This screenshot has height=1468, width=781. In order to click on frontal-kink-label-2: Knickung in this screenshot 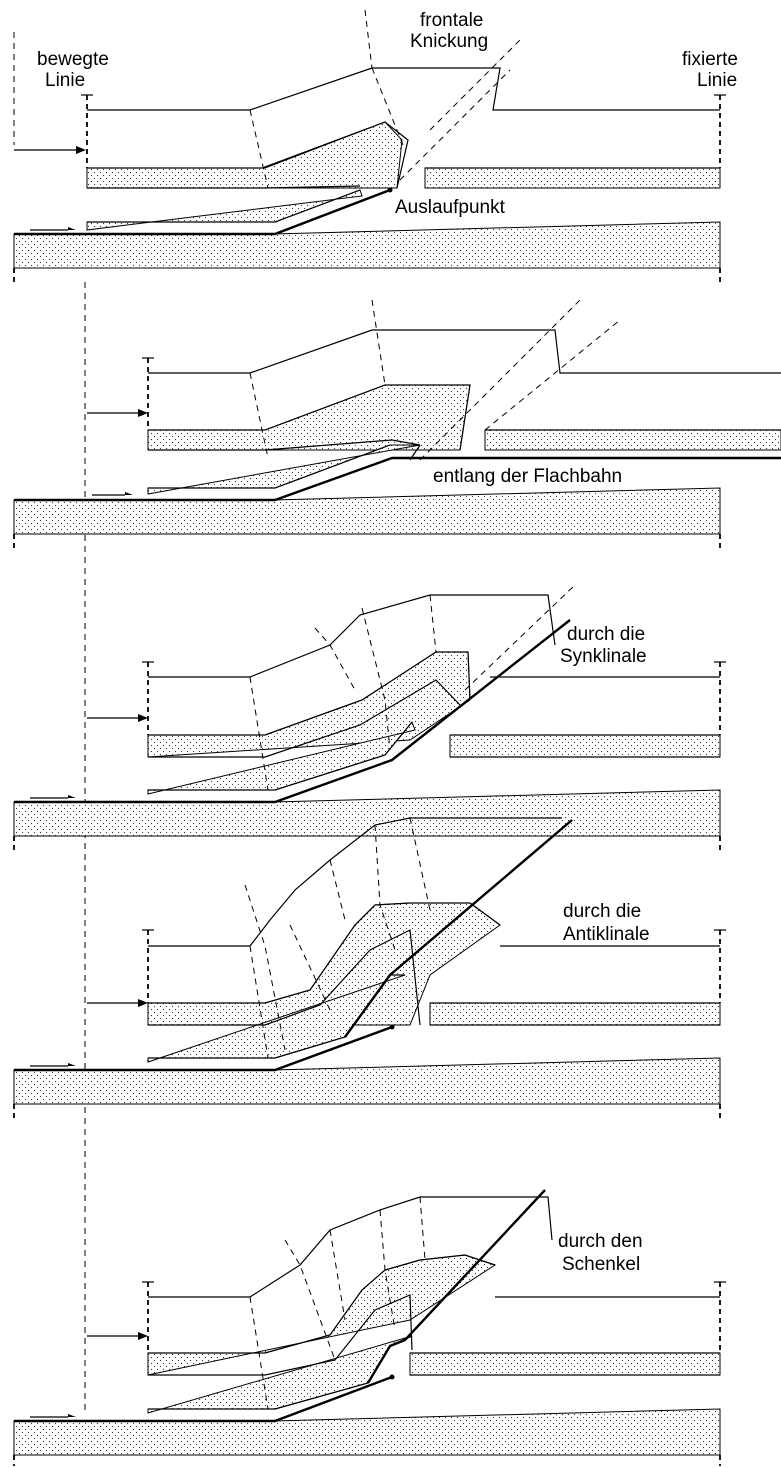, I will do `click(449, 41)`.